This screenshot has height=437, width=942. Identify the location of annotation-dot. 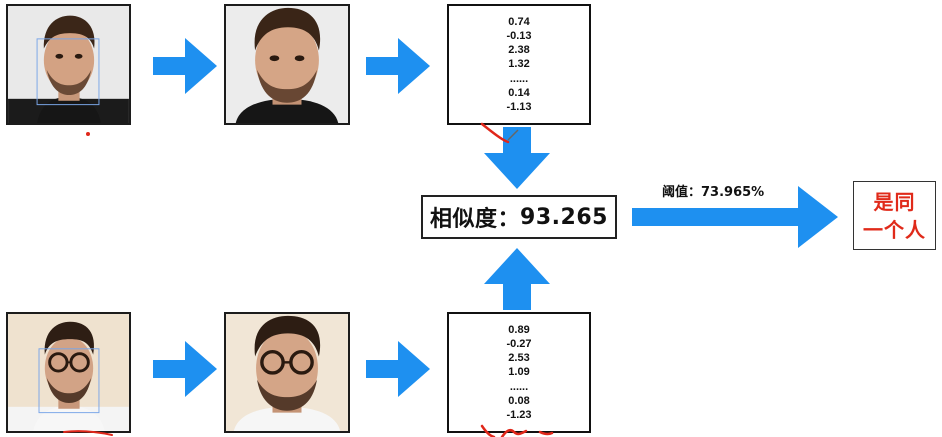
(88, 134).